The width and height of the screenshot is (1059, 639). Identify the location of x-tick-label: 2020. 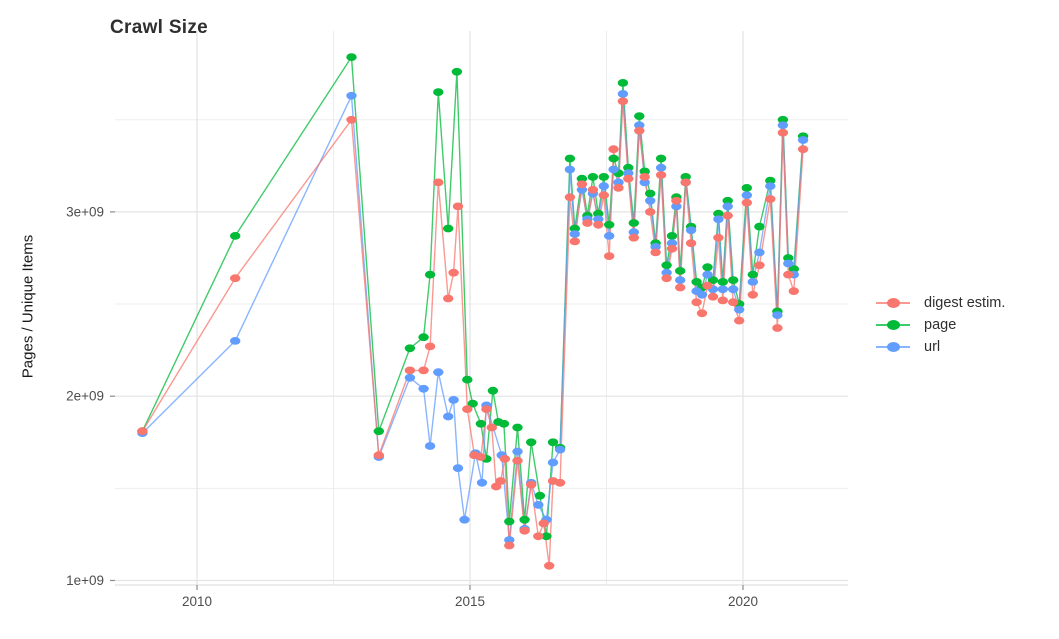
(743, 601).